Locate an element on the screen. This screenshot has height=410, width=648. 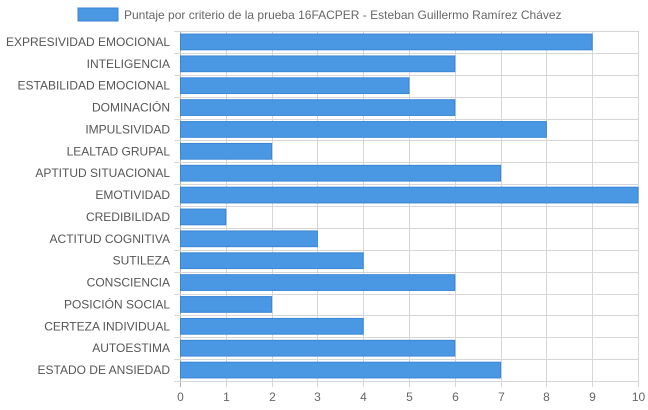
category-label: DOMINACIÓN is located at coordinates (131, 107).